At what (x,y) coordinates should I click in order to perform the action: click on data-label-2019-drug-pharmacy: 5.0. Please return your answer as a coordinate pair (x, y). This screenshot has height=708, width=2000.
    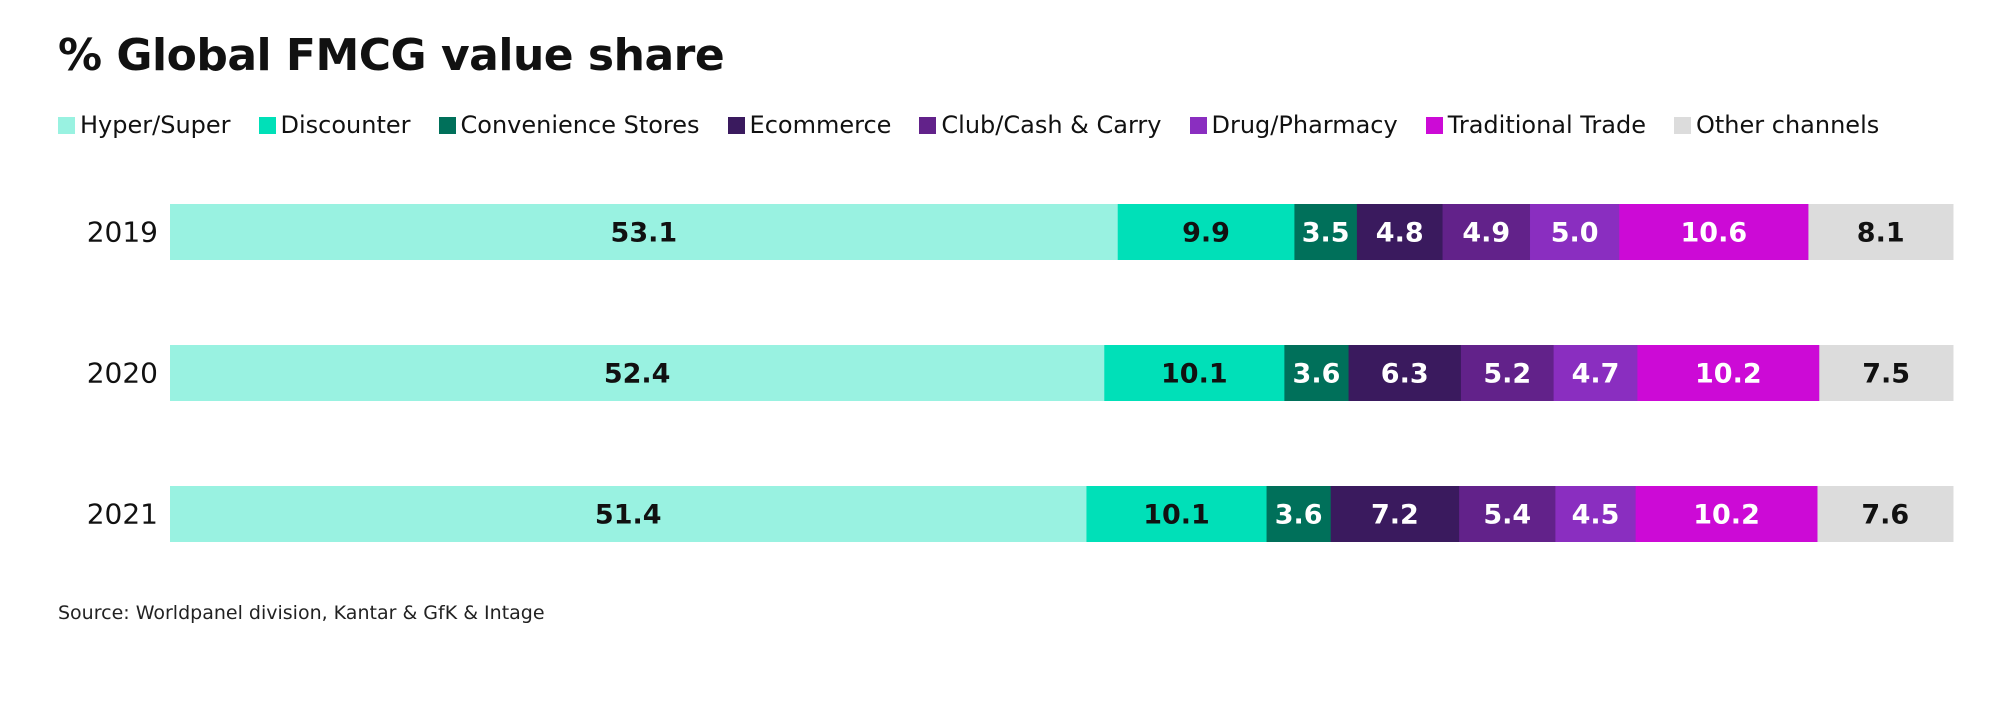
    Looking at the image, I should click on (1575, 233).